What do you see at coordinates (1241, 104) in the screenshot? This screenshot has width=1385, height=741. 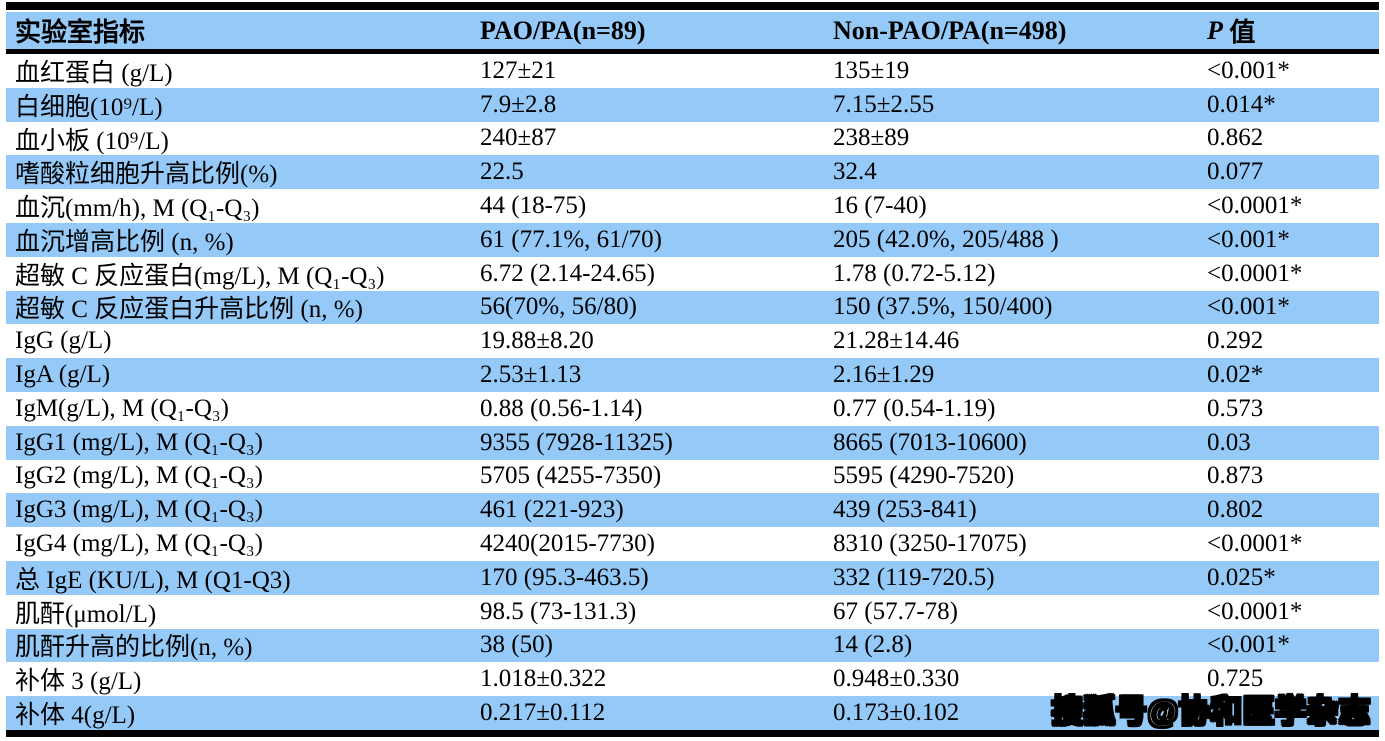 I see `p-value-cell: 0.014*` at bounding box center [1241, 104].